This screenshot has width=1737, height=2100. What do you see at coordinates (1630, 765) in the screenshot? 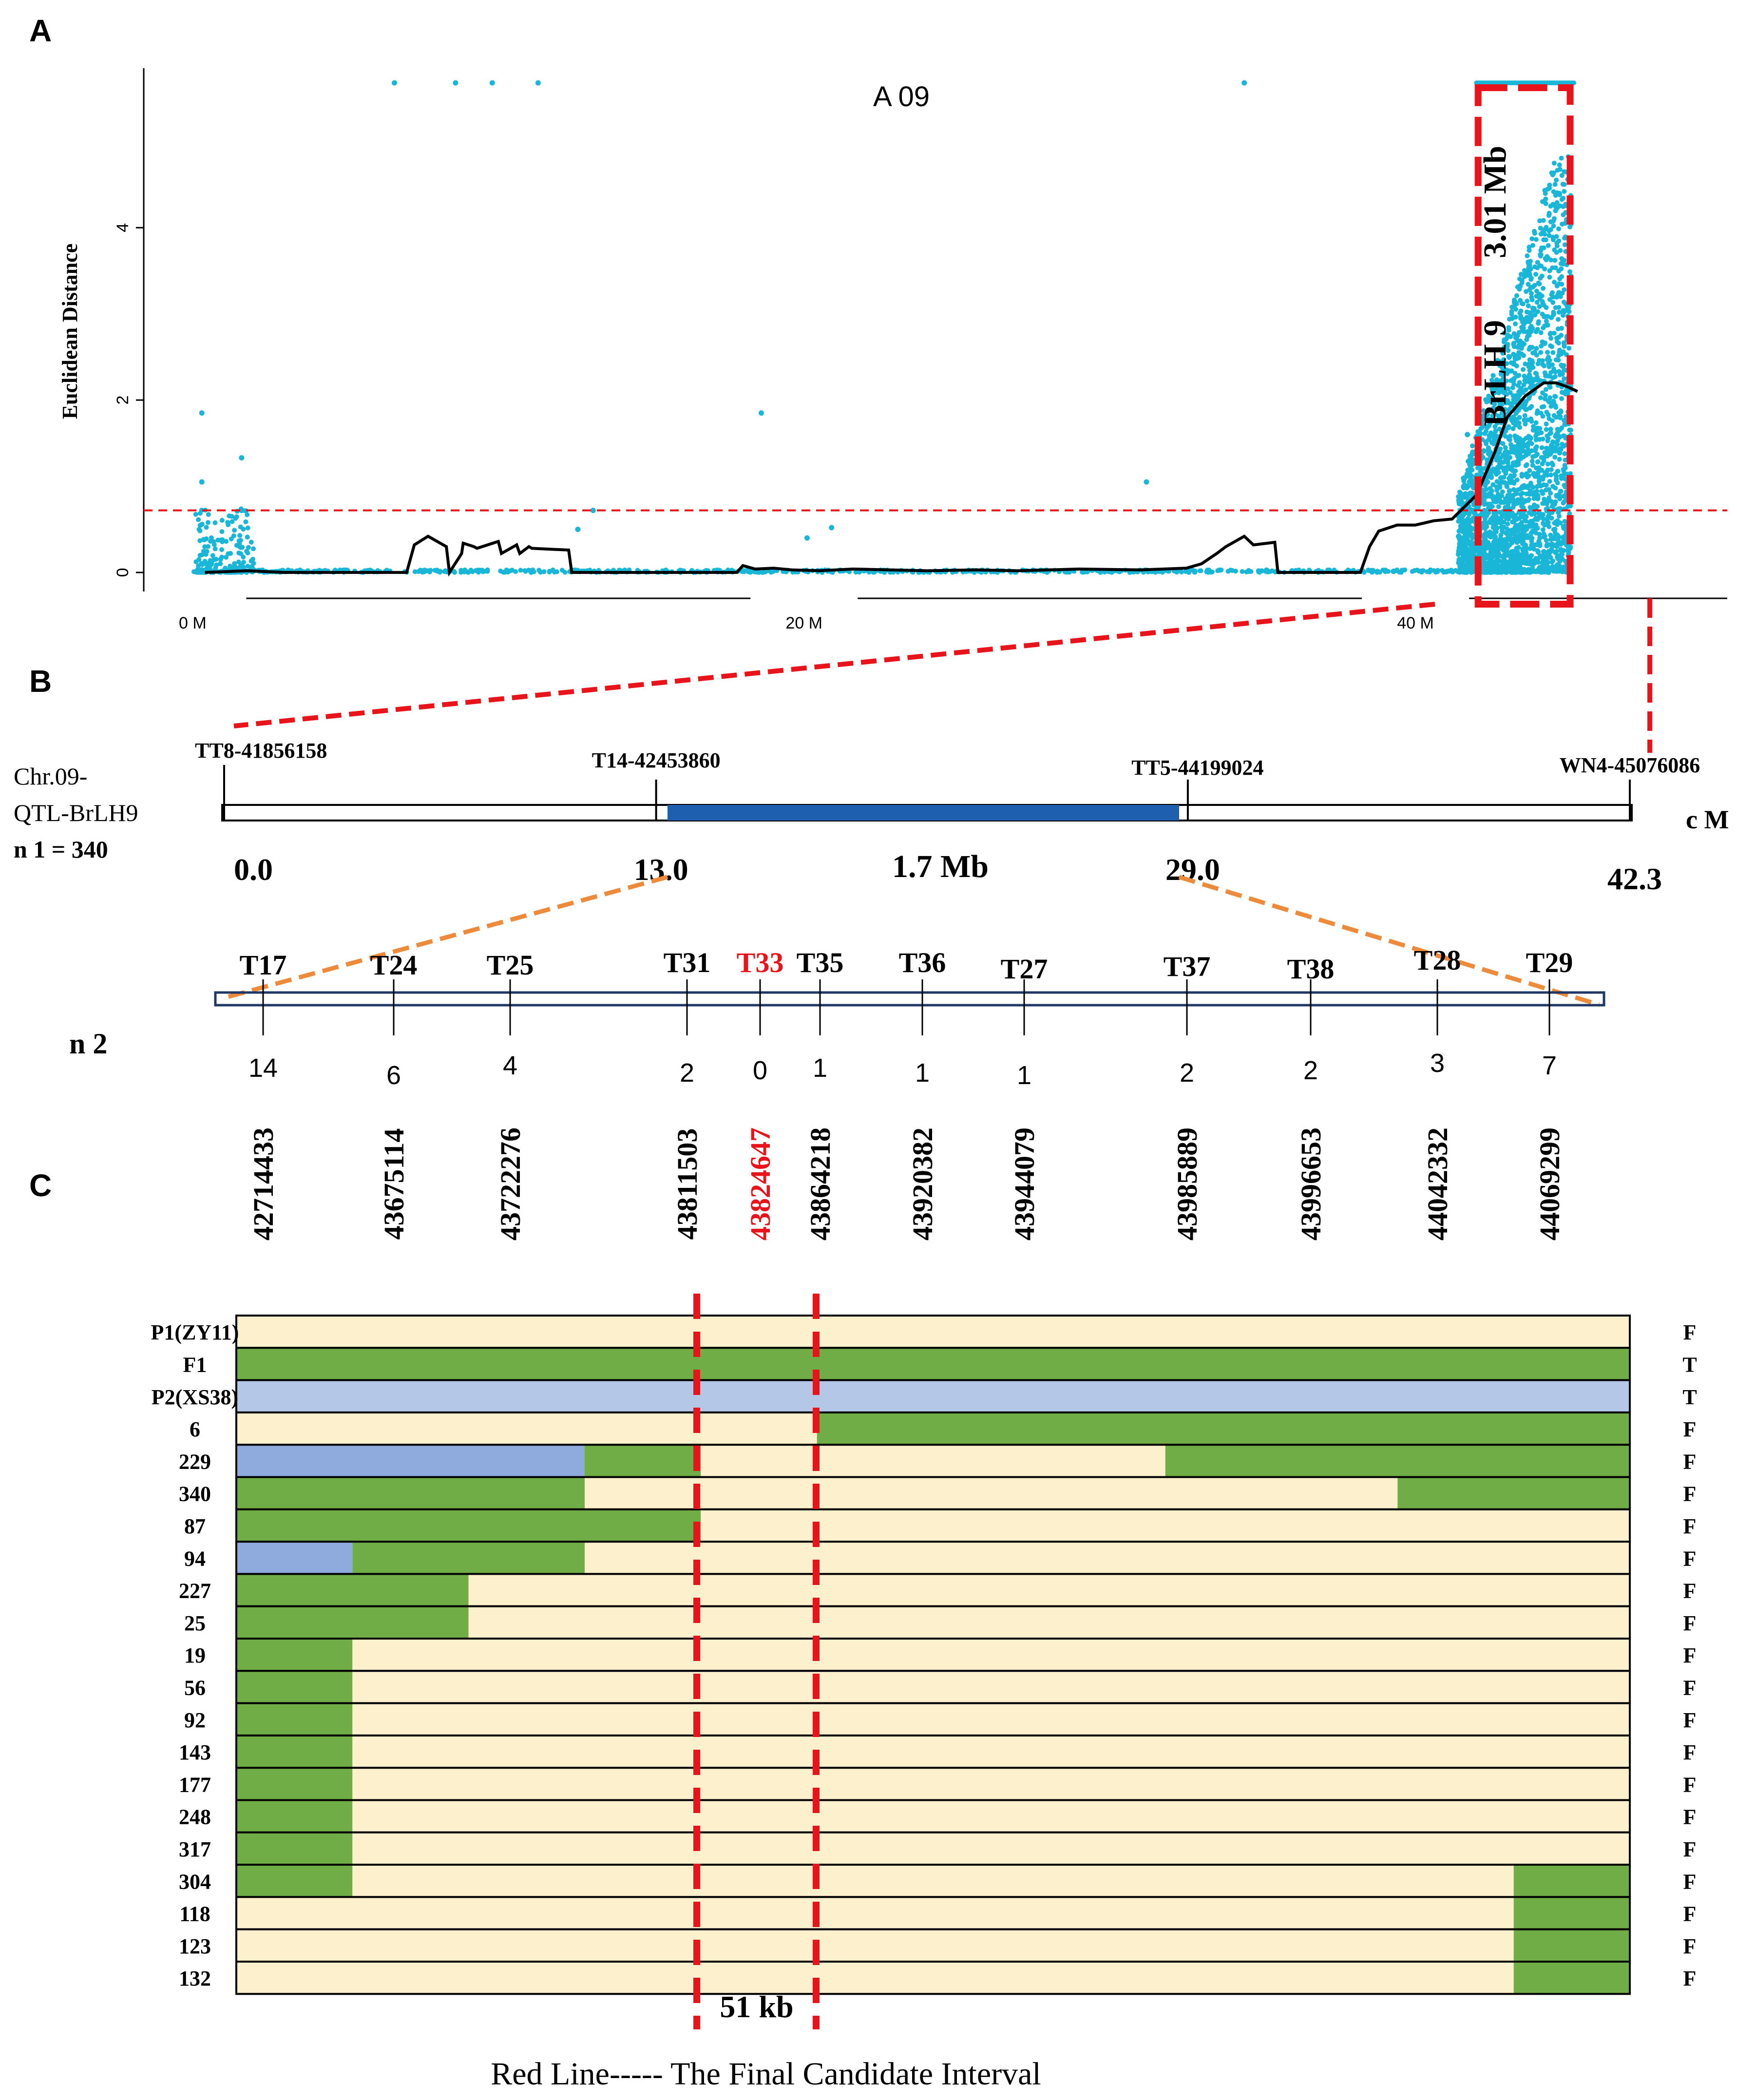
I see `marker-name: WN4-45076086` at bounding box center [1630, 765].